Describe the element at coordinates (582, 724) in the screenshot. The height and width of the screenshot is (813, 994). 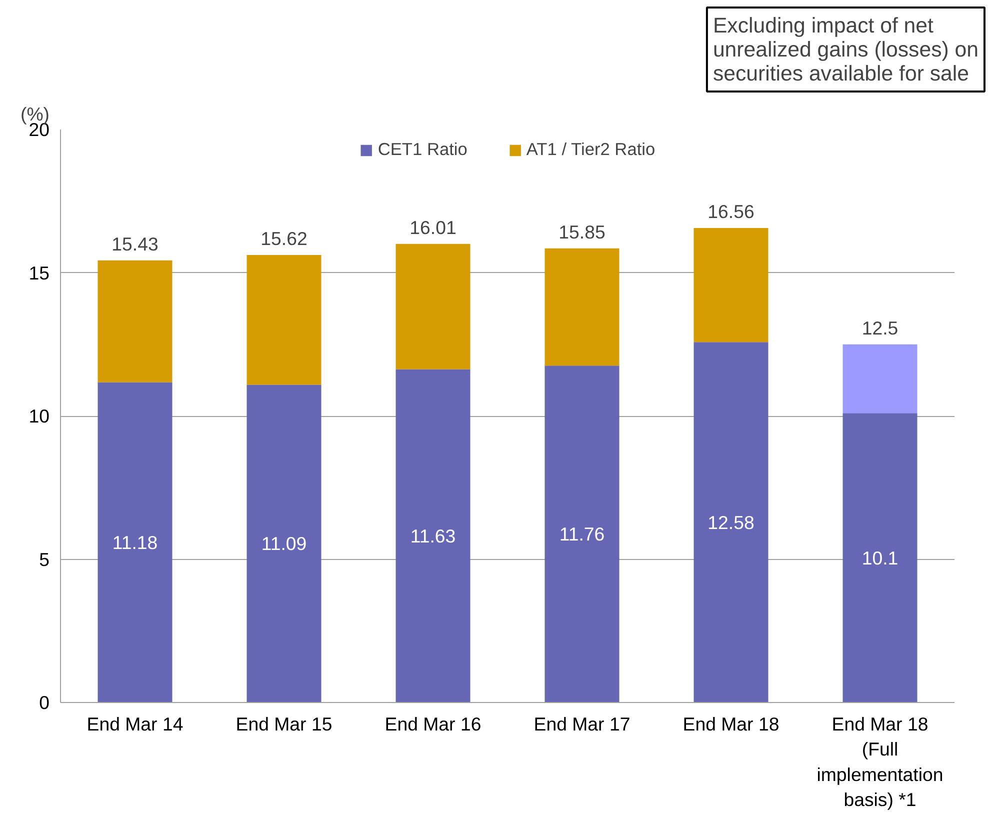
I see `x-tick-label: End Mar 17` at that location.